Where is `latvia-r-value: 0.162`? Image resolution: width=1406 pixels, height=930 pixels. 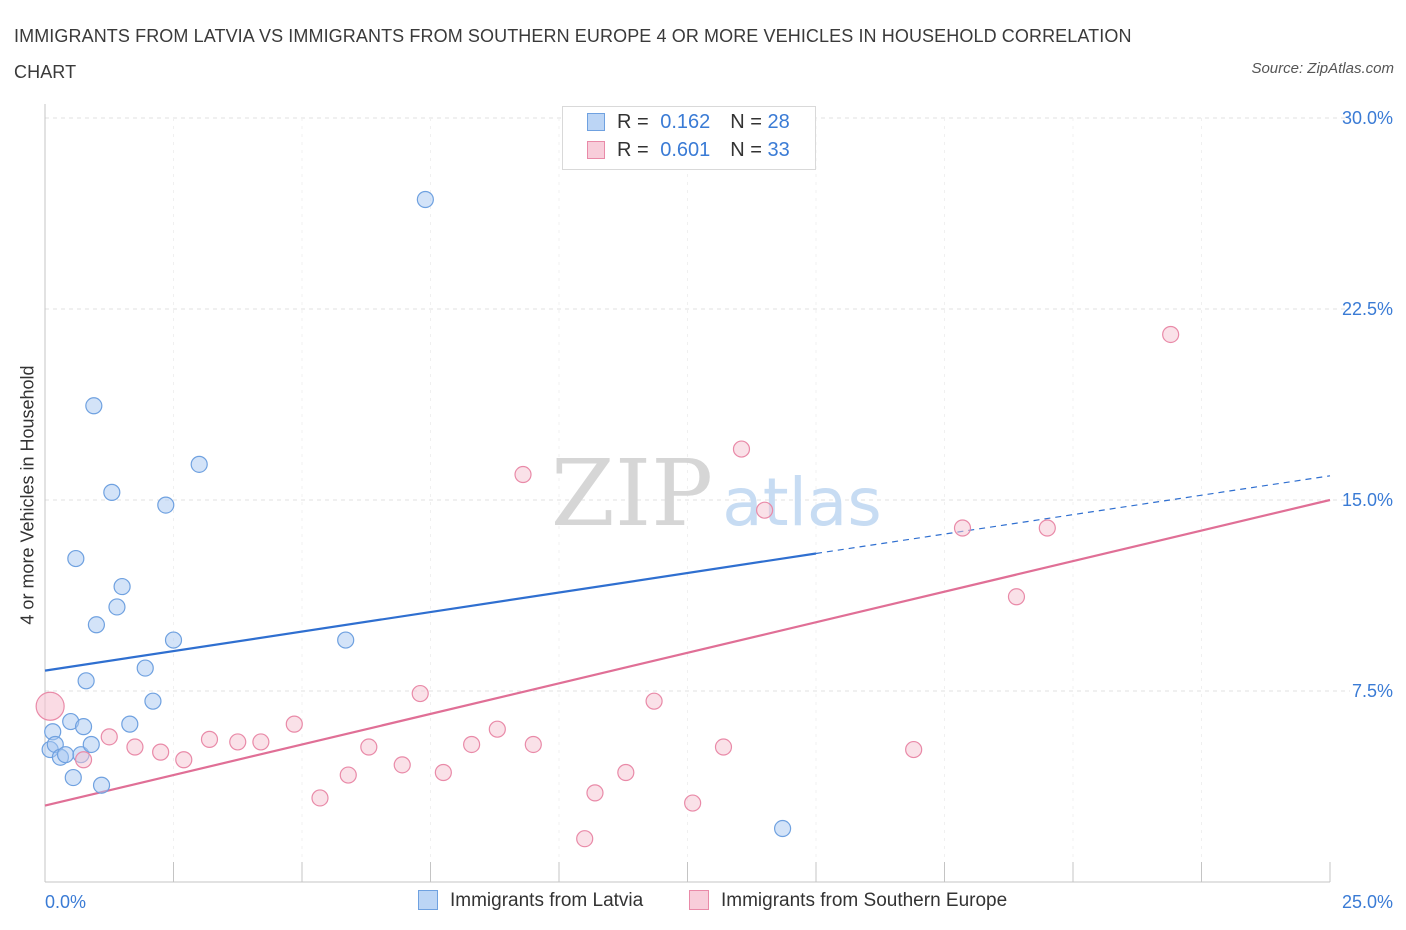 latvia-r-value: 0.162 is located at coordinates (685, 122).